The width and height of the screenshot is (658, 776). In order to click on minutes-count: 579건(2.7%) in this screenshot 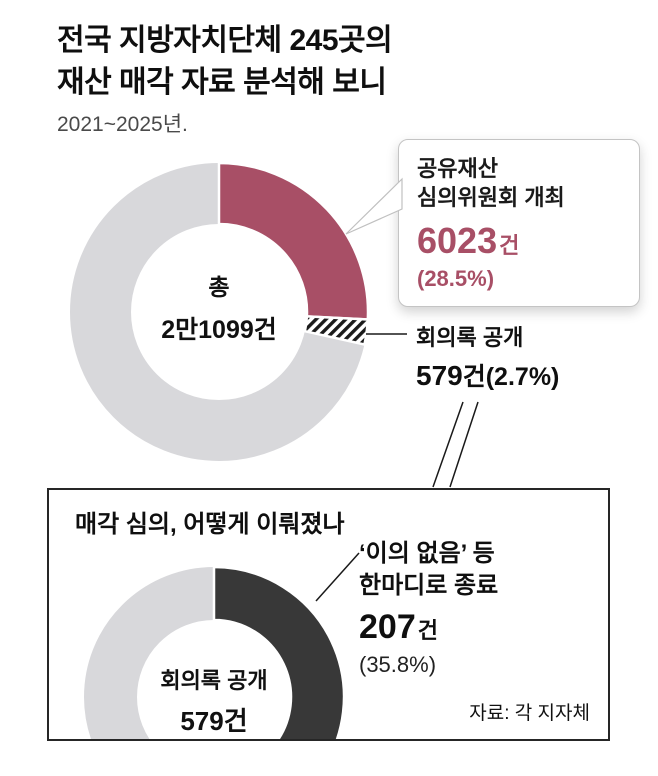, I will do `click(487, 375)`.